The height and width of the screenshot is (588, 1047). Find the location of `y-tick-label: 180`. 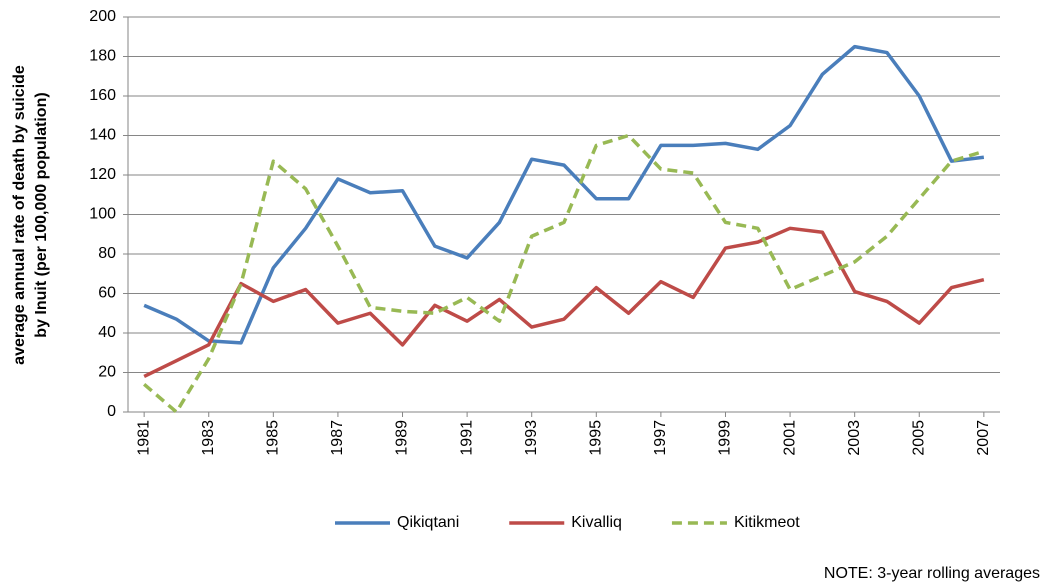

y-tick-label: 180 is located at coordinates (102, 56).